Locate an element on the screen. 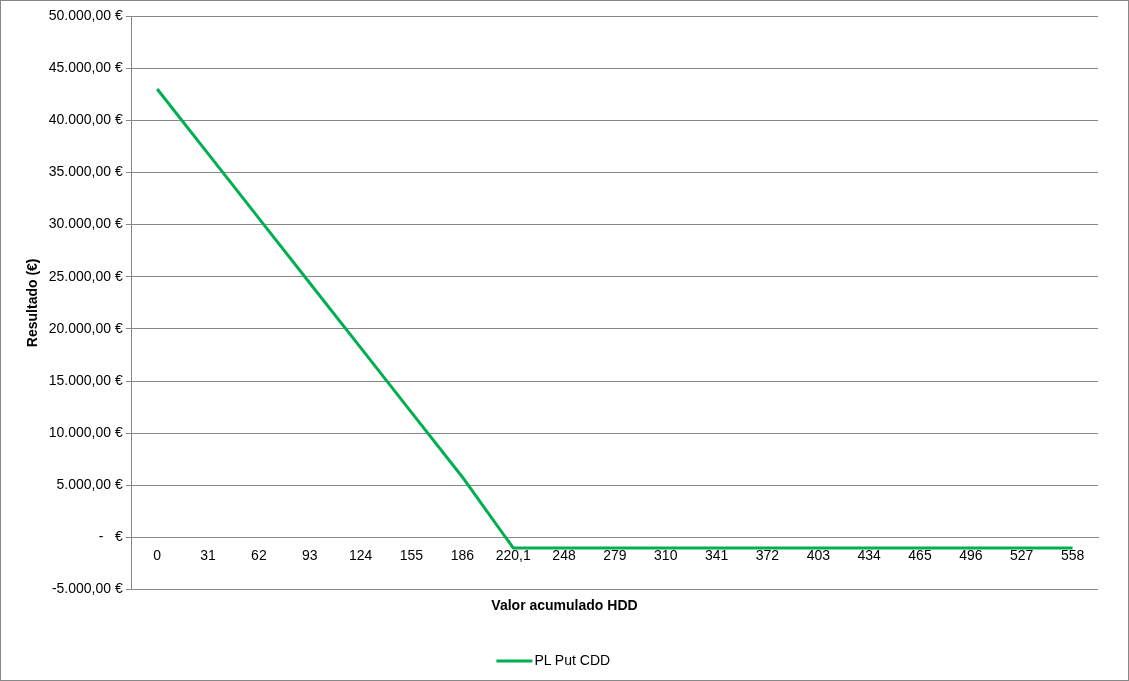 The image size is (1129, 681). x-tick-label: 527 is located at coordinates (1022, 554).